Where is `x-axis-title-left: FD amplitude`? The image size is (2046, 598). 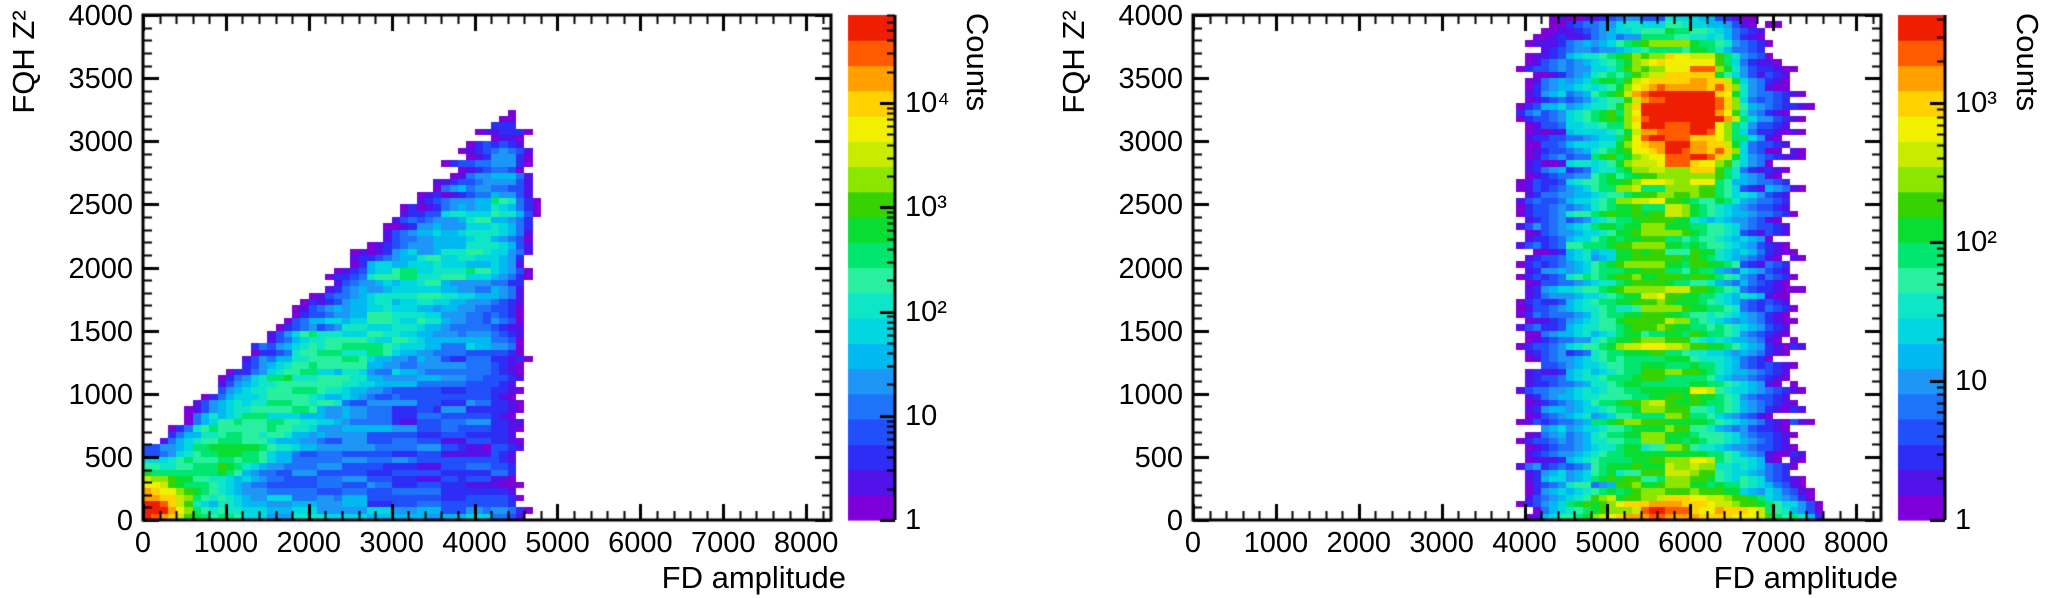 x-axis-title-left: FD amplitude is located at coordinates (753, 577).